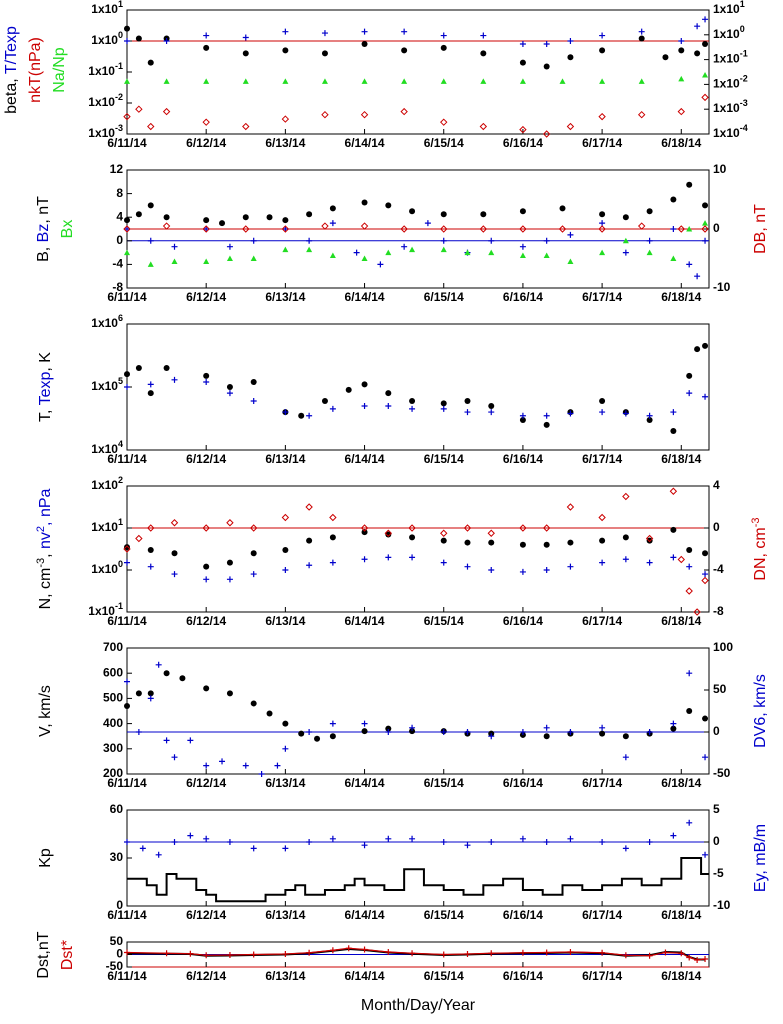 Image resolution: width=783 pixels, height=1024 pixels. I want to click on right-axis-label: Ey, mB/m, so click(760, 858).